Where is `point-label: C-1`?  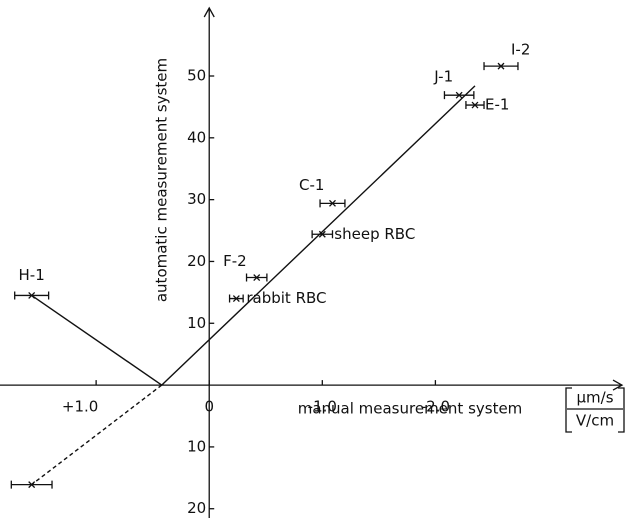
point-label: C-1 is located at coordinates (311, 185).